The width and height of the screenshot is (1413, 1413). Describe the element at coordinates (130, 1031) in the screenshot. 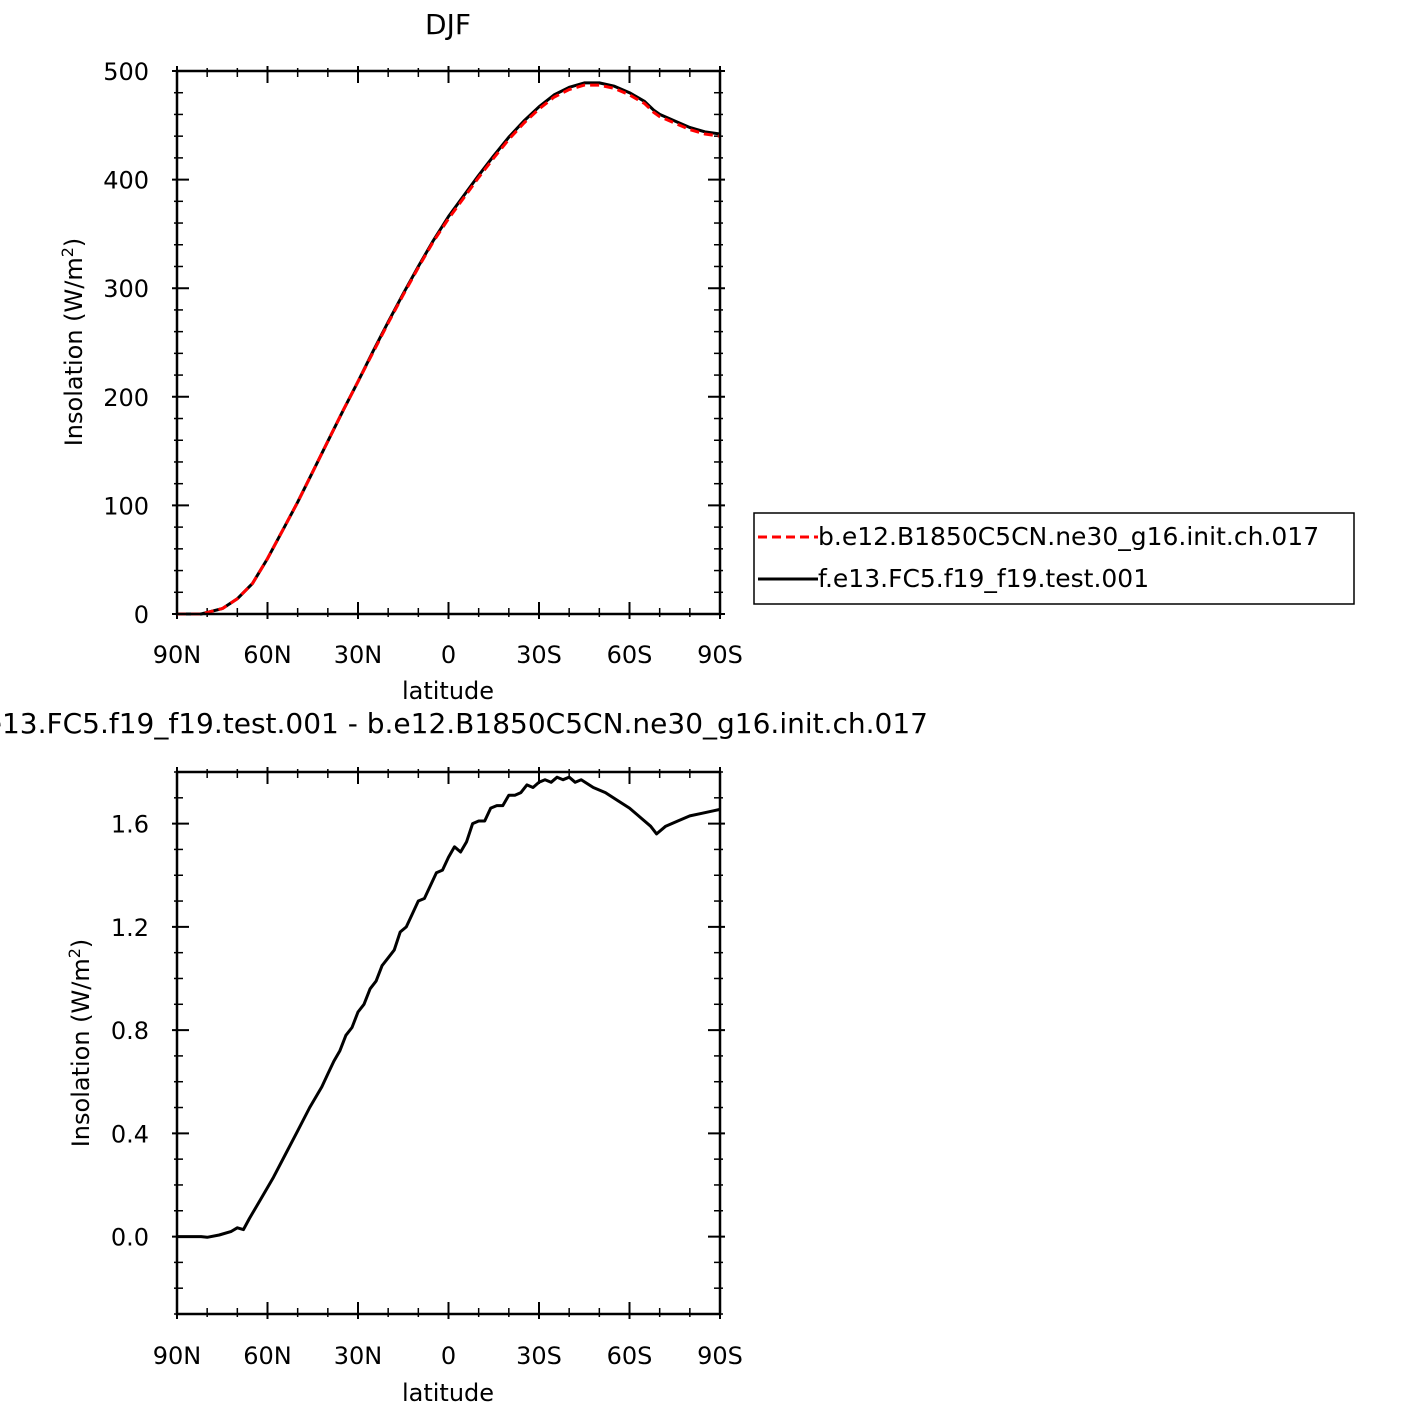

I see `y-tick-label: 0.8` at that location.